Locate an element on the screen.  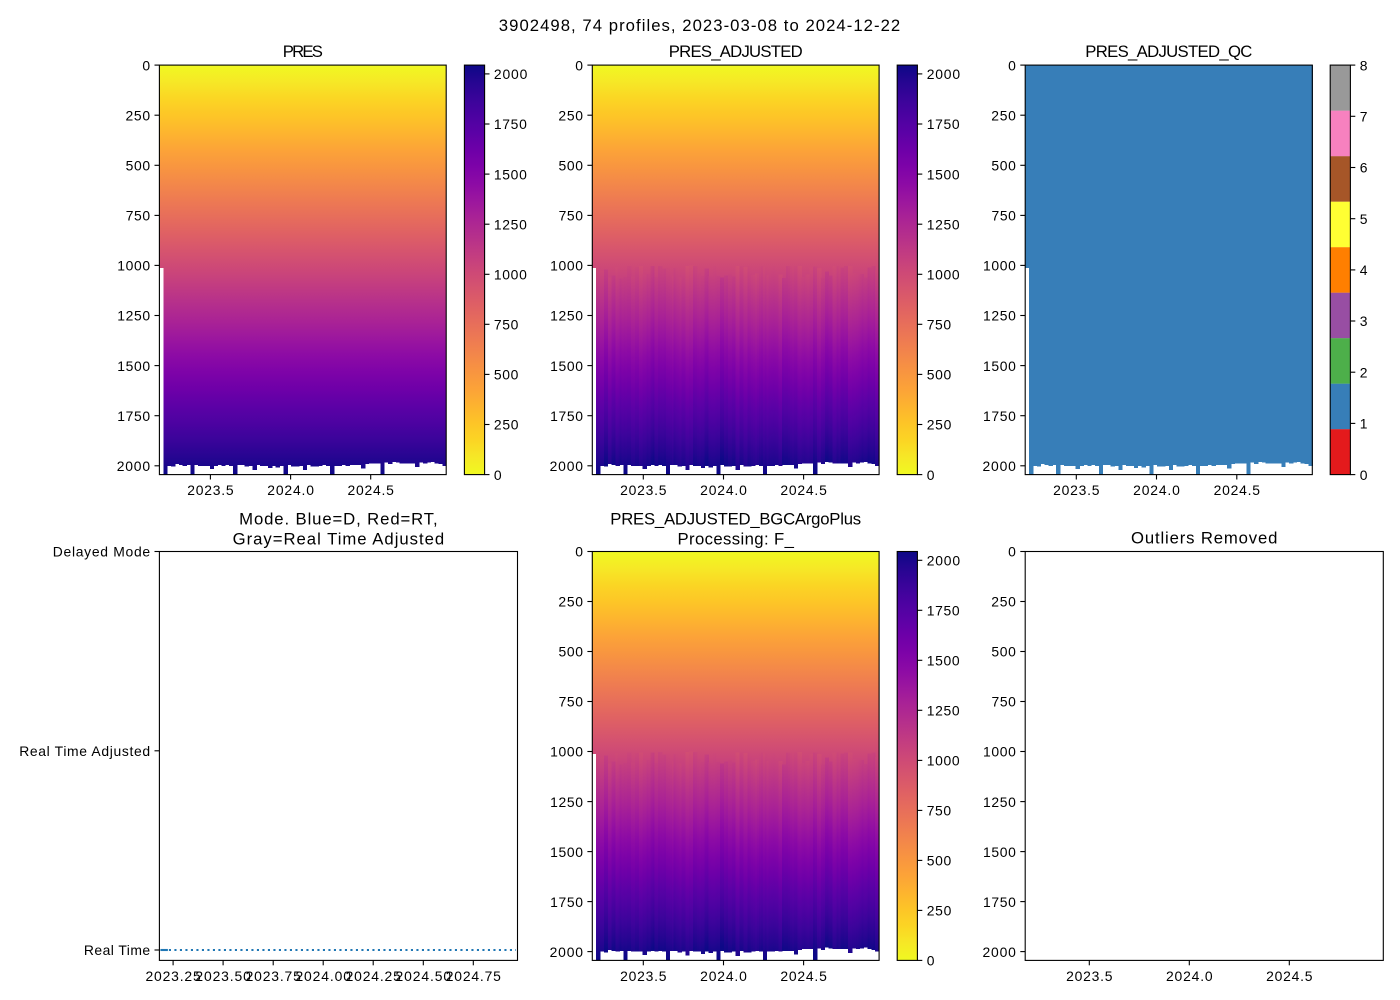
svg-text: 6 is located at coordinates (1364, 168).